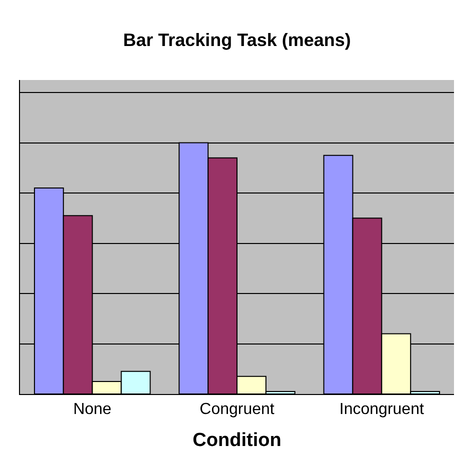 The height and width of the screenshot is (474, 474). What do you see at coordinates (237, 40) in the screenshot?
I see `chart-title: Bar Tracking Task (means)` at bounding box center [237, 40].